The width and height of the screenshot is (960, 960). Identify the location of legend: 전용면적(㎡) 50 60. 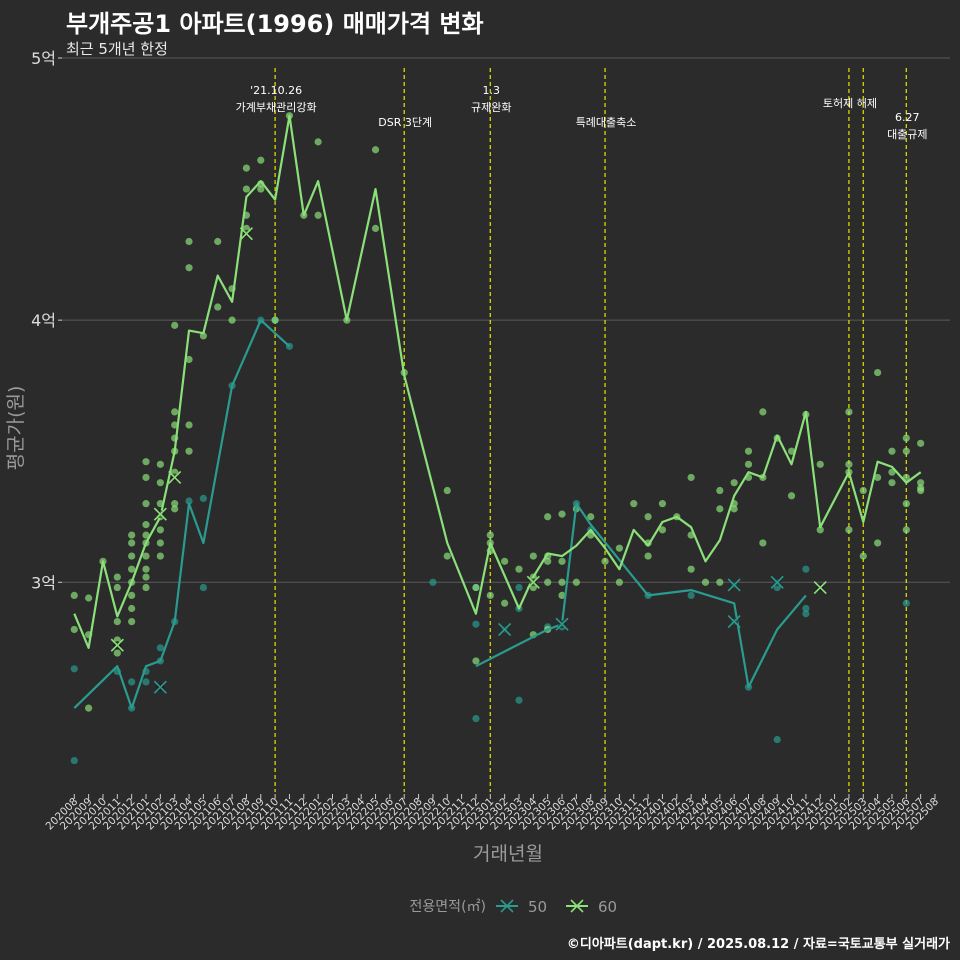
(514, 907).